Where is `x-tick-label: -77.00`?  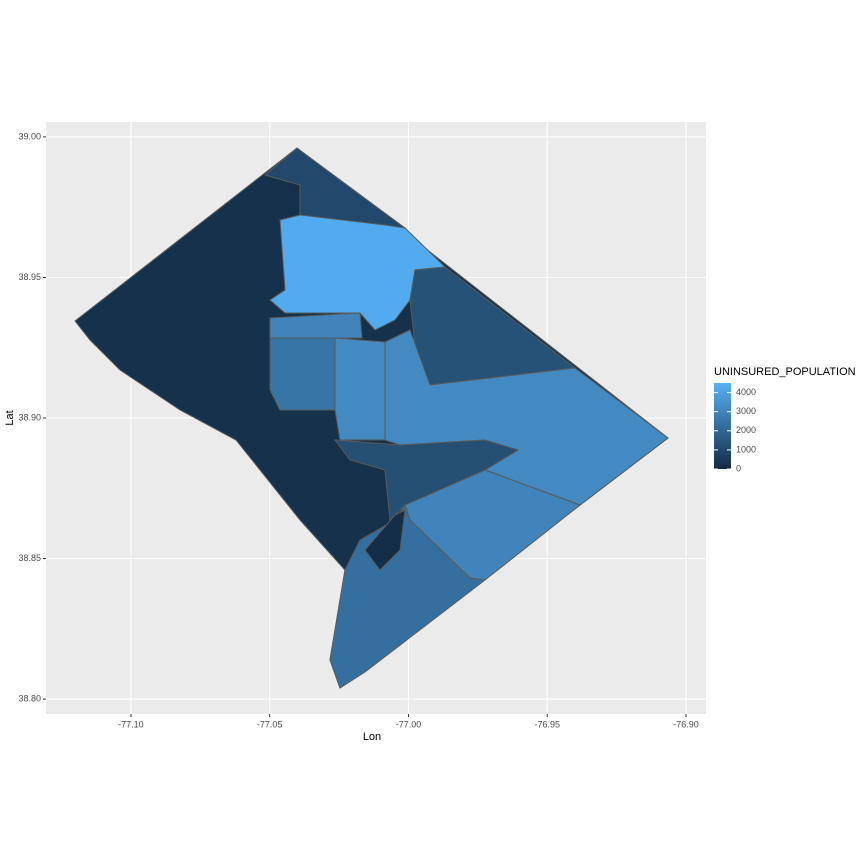 x-tick-label: -77.00 is located at coordinates (409, 724).